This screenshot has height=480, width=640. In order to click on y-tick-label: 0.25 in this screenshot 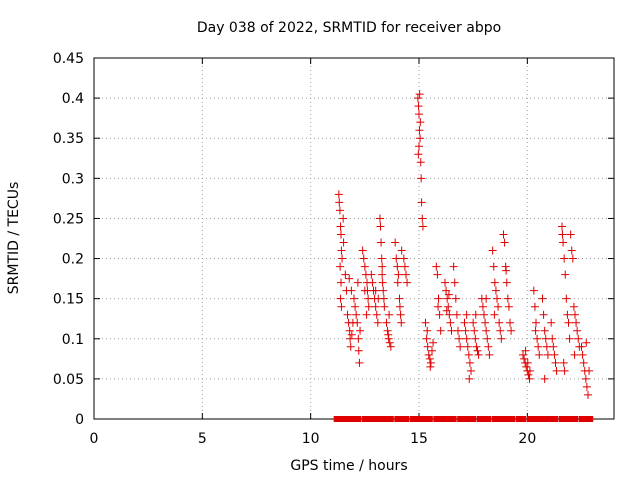, I will do `click(68, 219)`.